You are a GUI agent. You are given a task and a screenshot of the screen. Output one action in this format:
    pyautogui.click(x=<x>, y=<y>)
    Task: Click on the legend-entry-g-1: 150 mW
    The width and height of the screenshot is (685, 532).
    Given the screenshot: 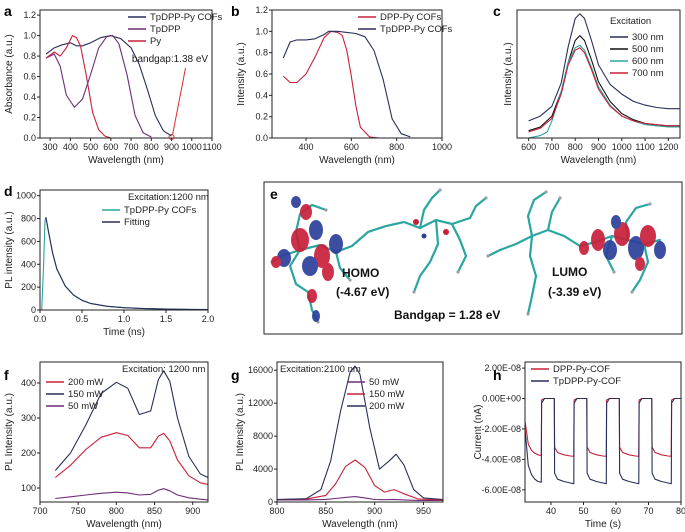 What is the action you would take?
    pyautogui.click(x=386, y=394)
    